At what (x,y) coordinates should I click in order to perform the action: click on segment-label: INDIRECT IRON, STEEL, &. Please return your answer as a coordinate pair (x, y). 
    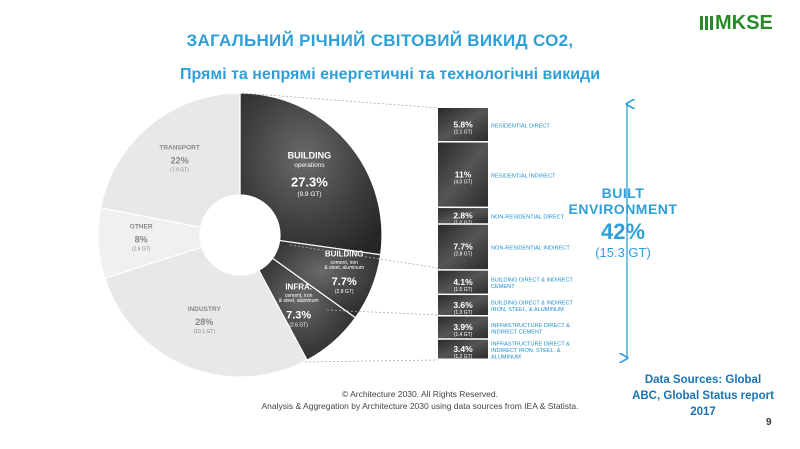
    Looking at the image, I should click on (526, 351).